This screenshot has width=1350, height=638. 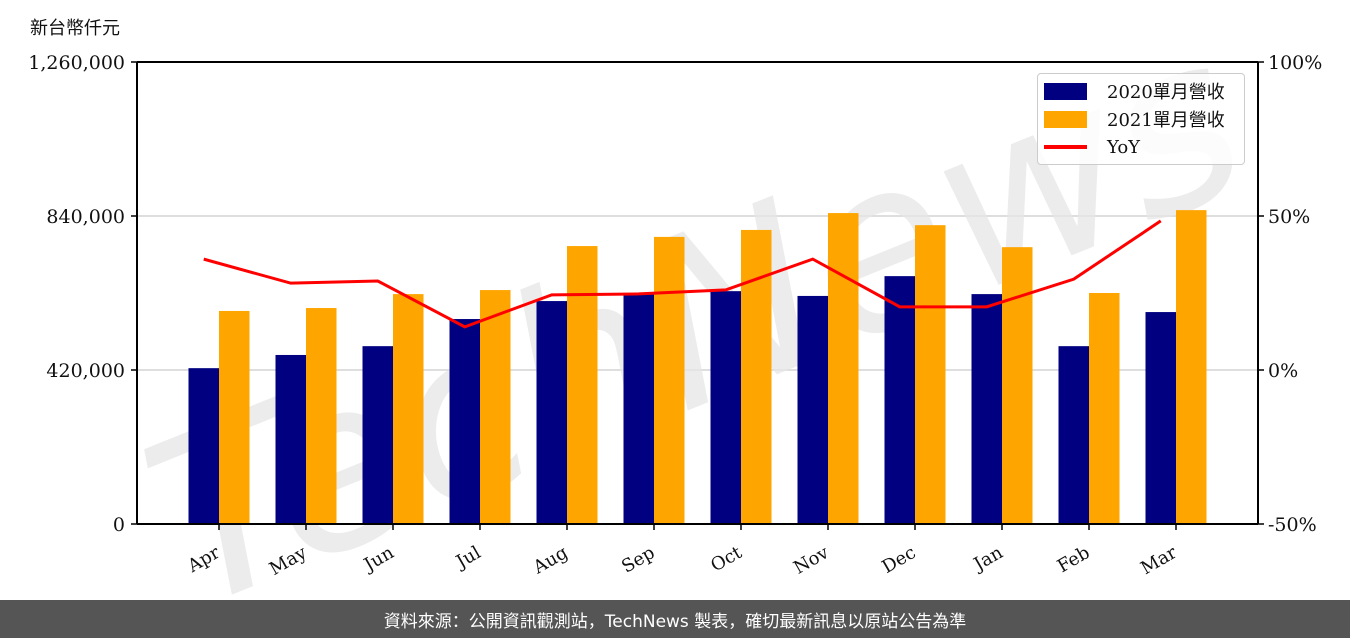 I want to click on x-tick-label: Feb, so click(x=1074, y=559).